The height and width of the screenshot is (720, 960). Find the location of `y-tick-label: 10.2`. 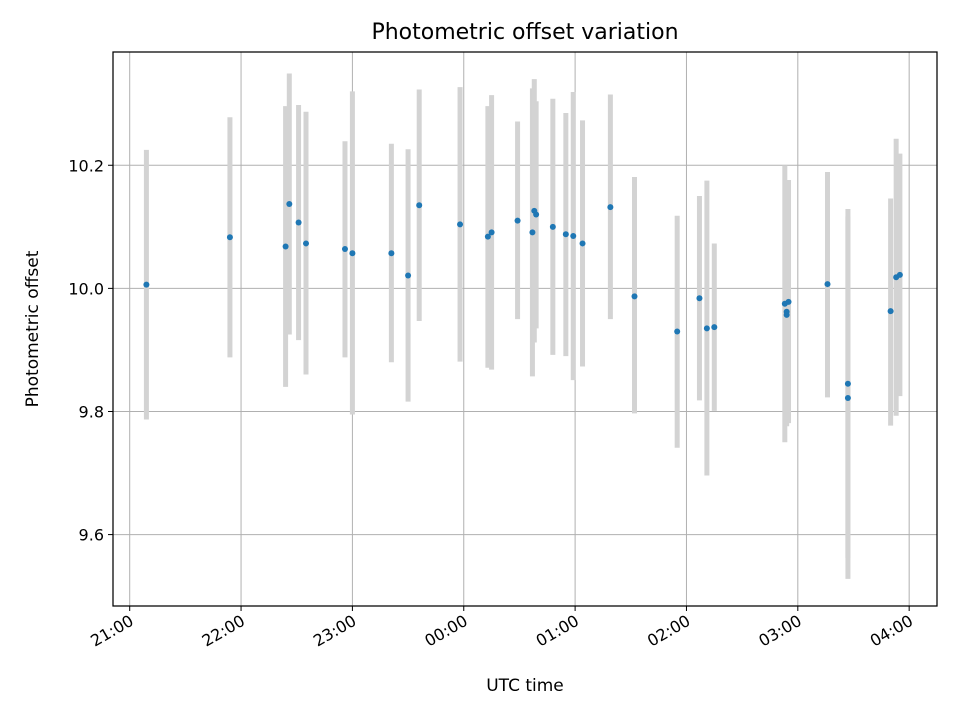

y-tick-label: 10.2 is located at coordinates (86, 165).